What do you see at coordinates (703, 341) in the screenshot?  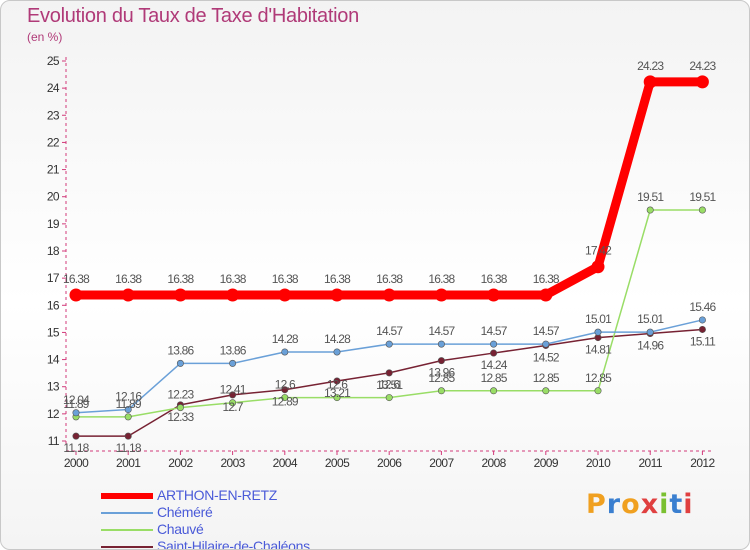 I see `data-label: 15.11` at bounding box center [703, 341].